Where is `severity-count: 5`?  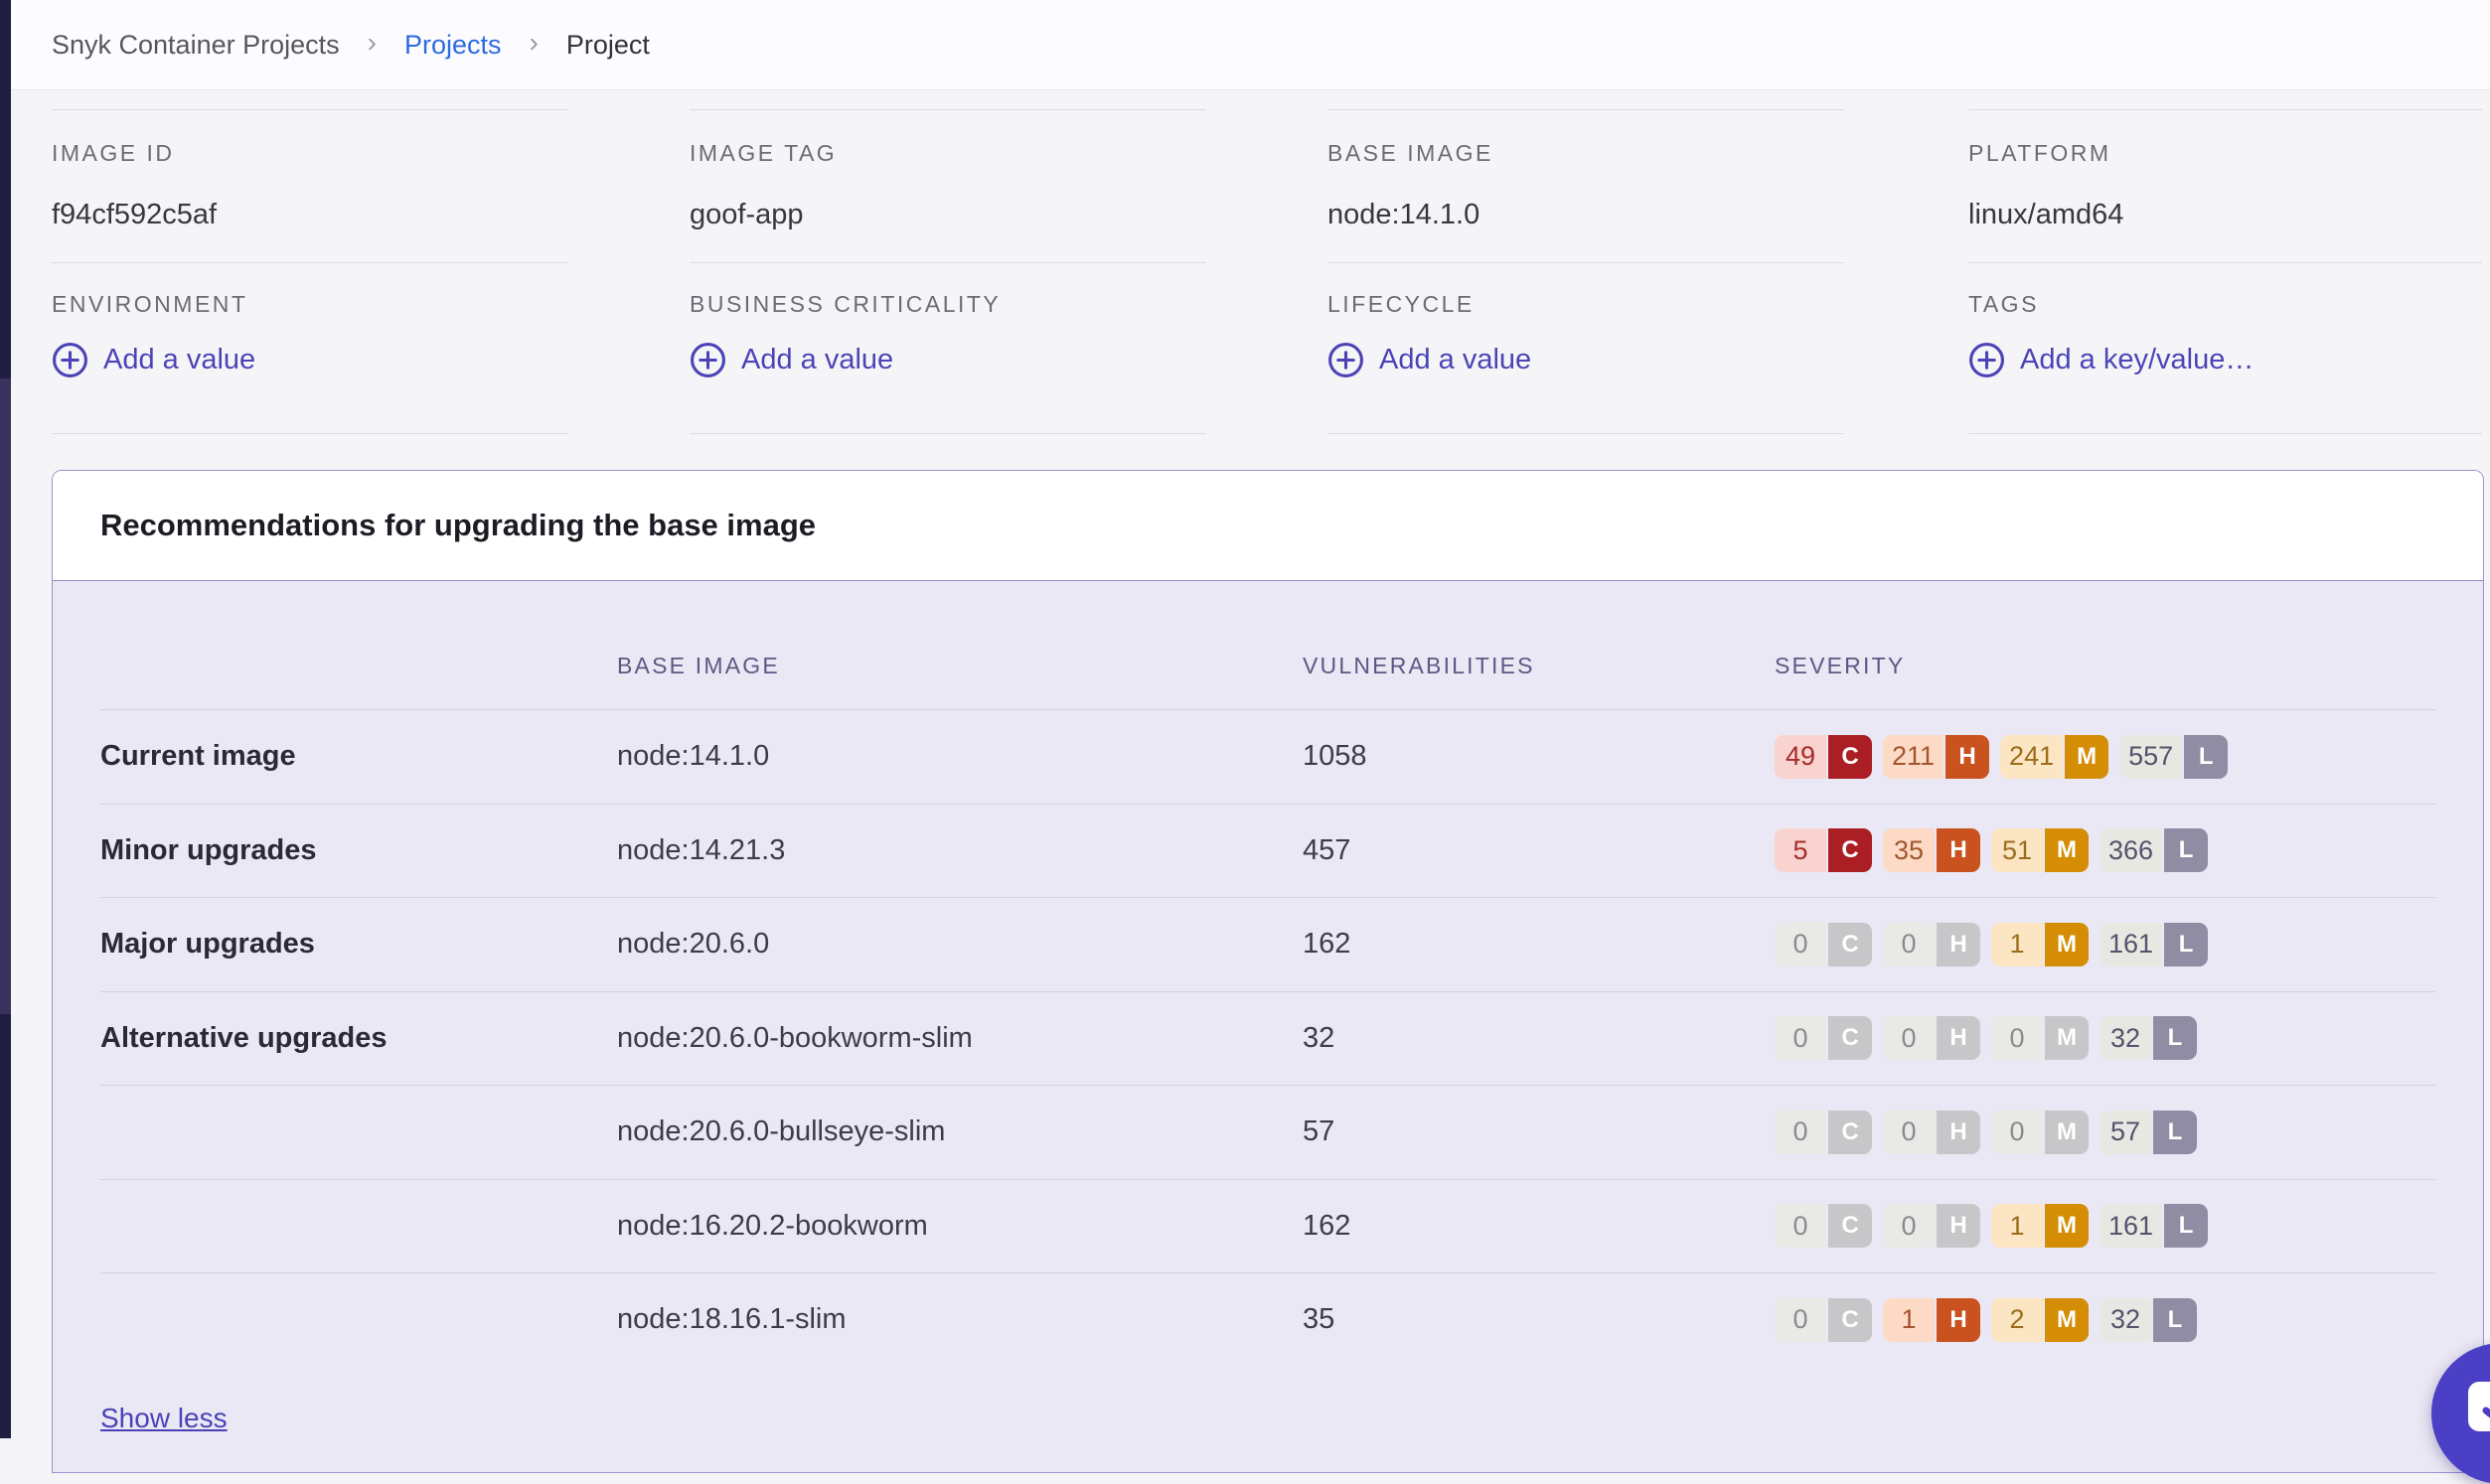 severity-count: 5 is located at coordinates (1800, 850).